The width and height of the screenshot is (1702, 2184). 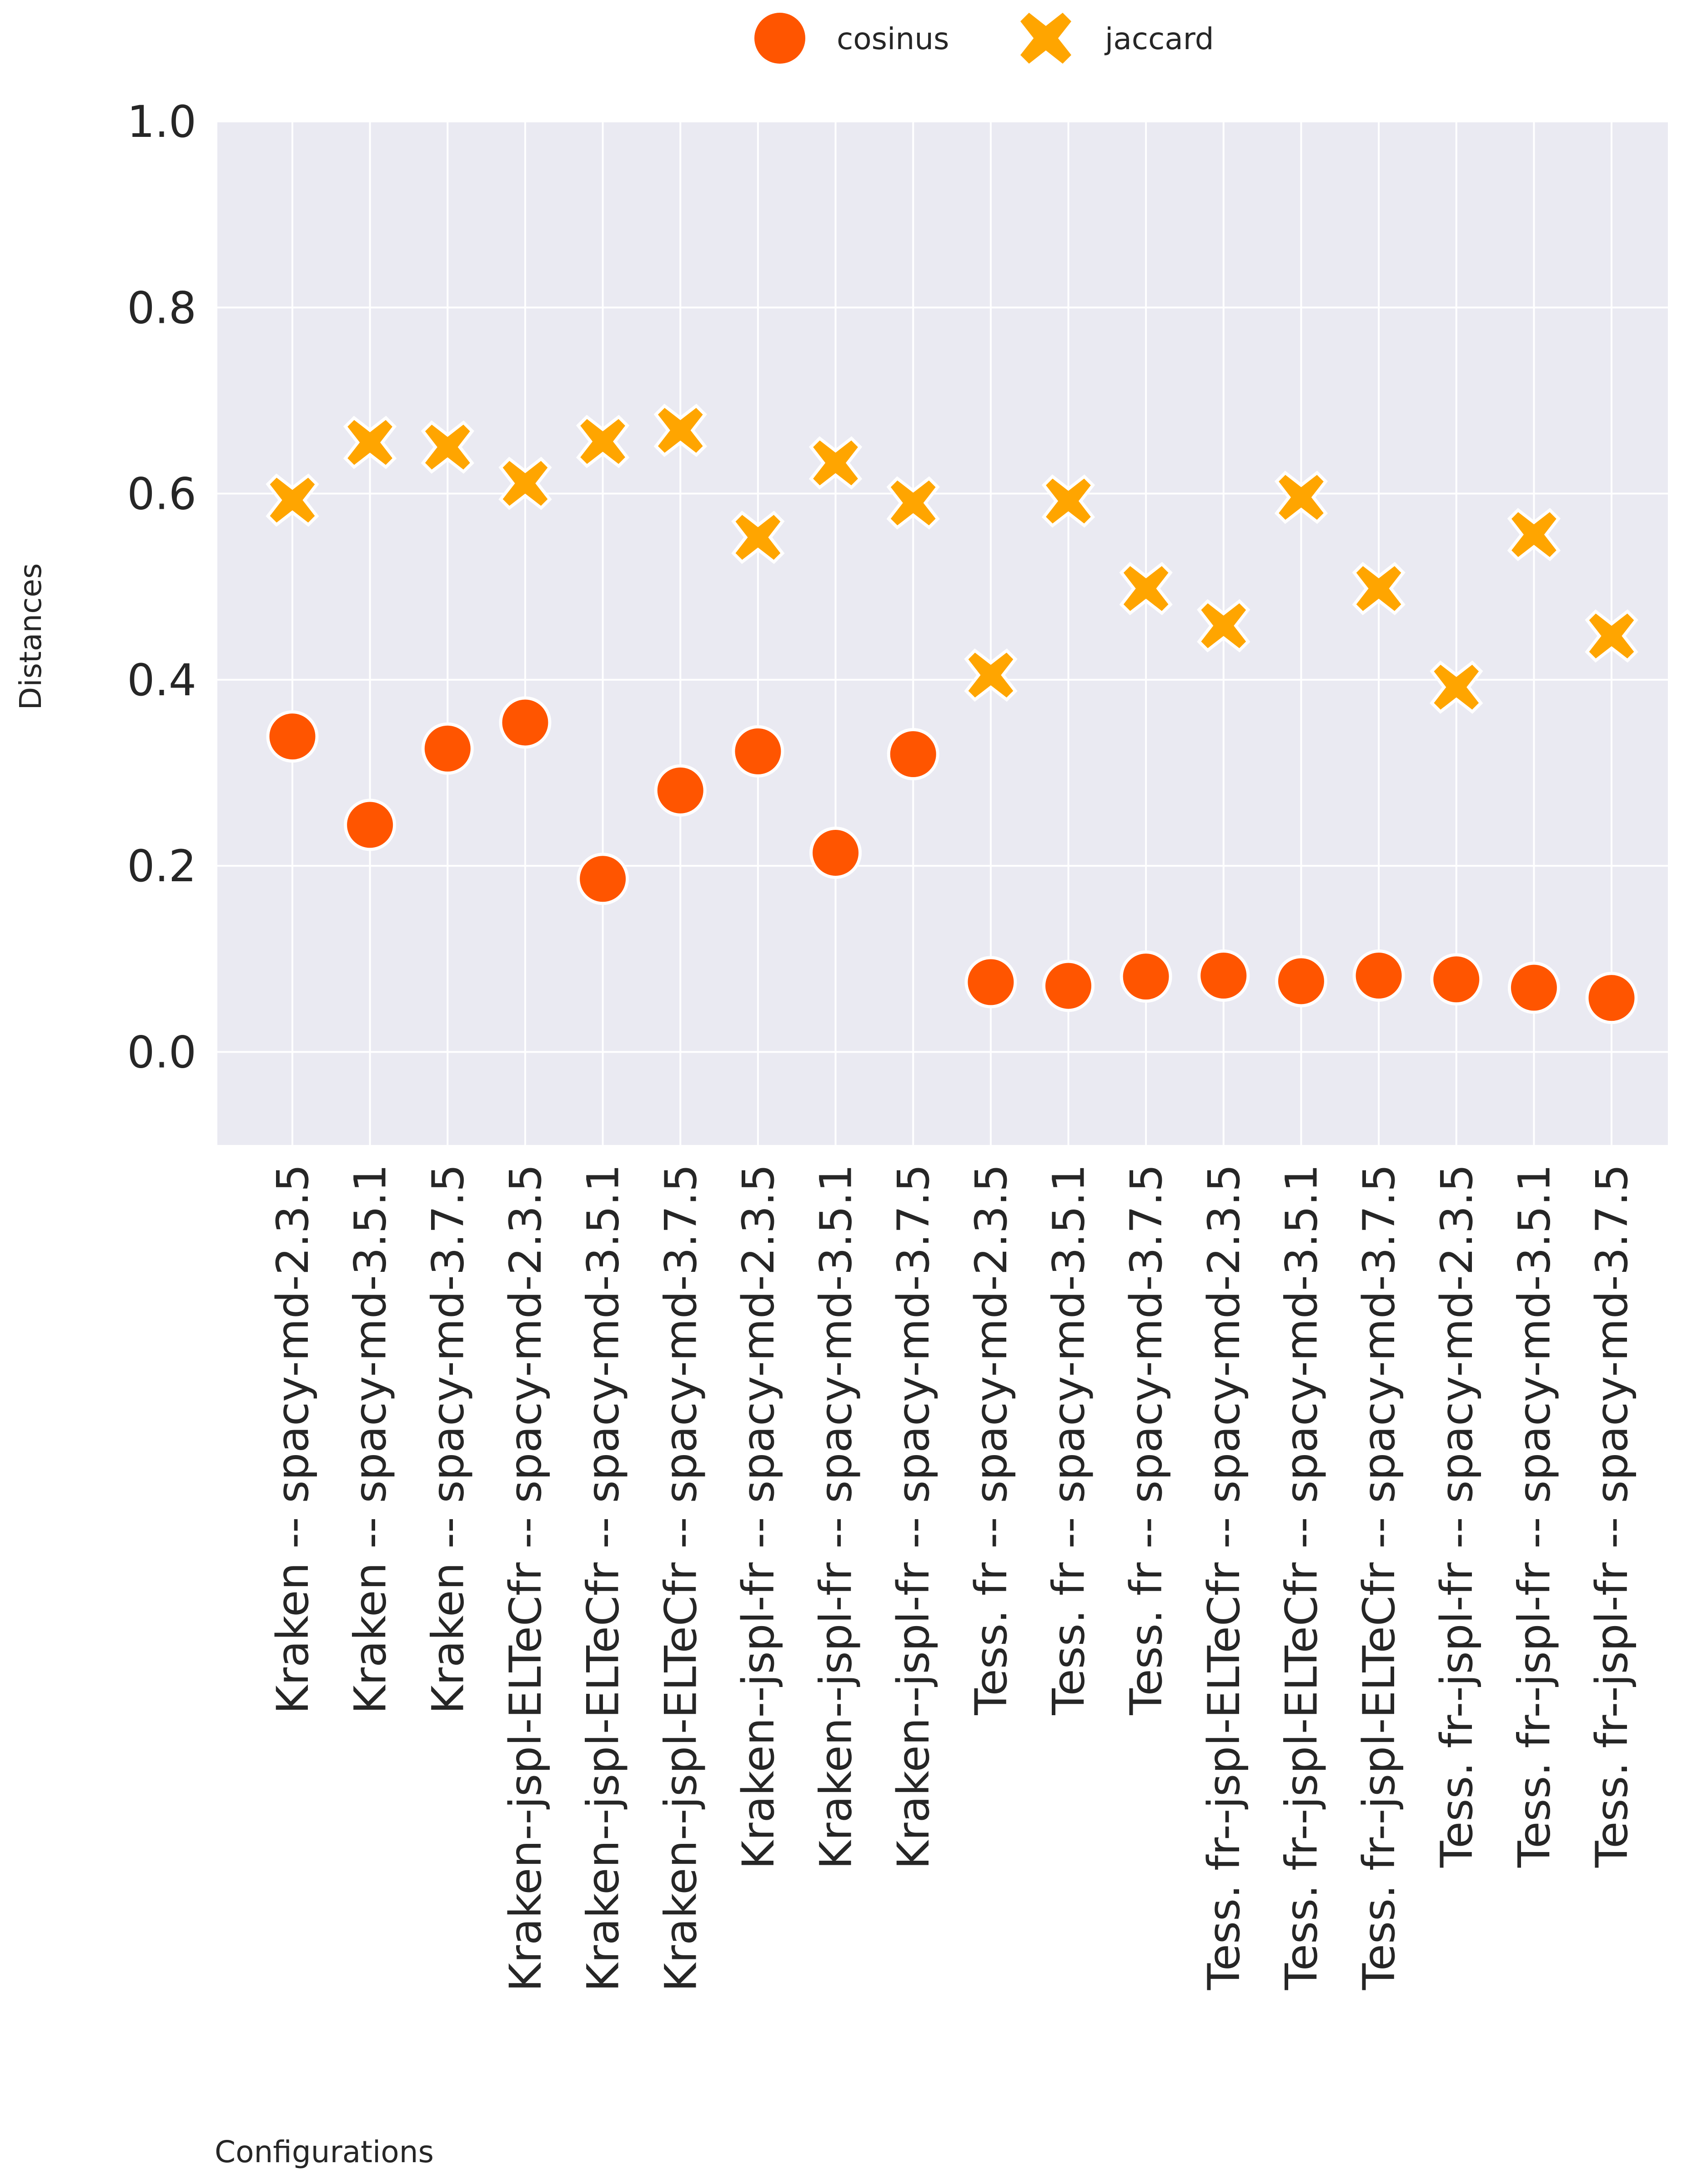 I want to click on legend: cosinus jaccard, so click(x=984, y=39).